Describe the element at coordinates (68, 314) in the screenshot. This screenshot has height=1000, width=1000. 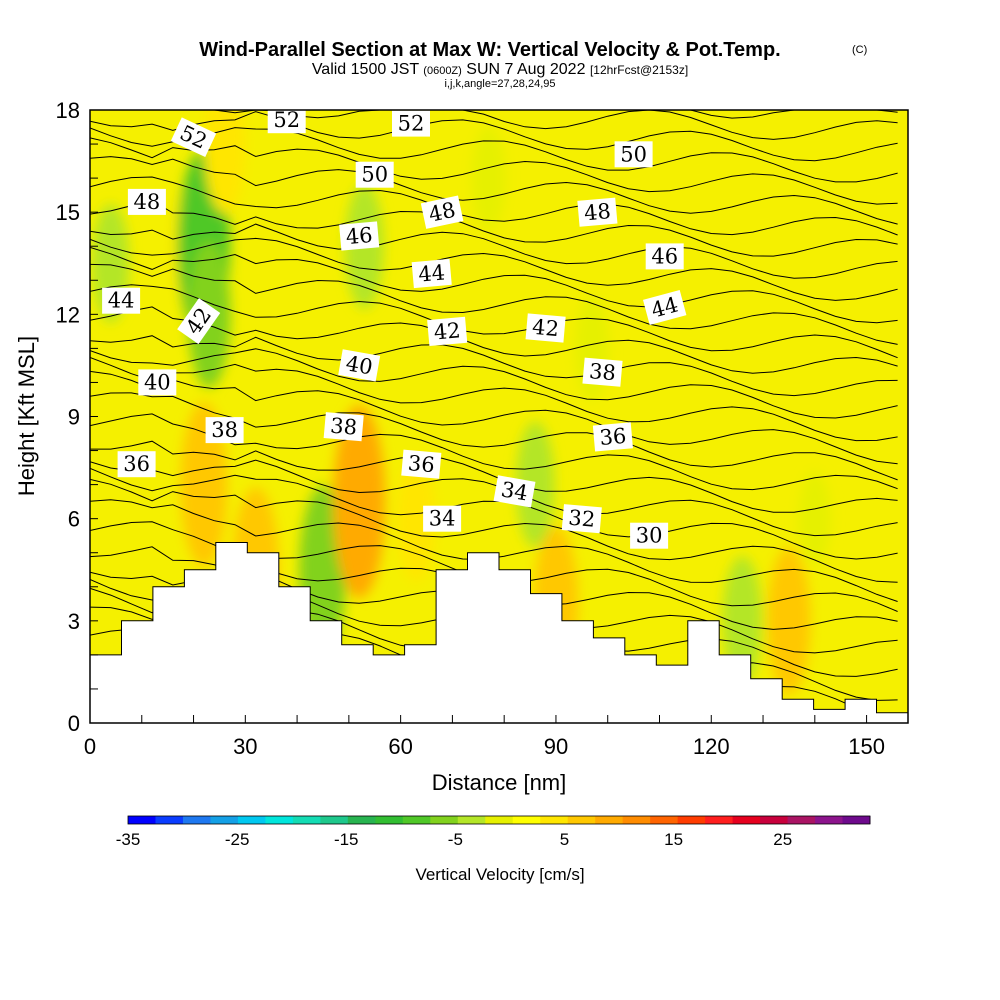
I see `y-tick-label: 12` at that location.